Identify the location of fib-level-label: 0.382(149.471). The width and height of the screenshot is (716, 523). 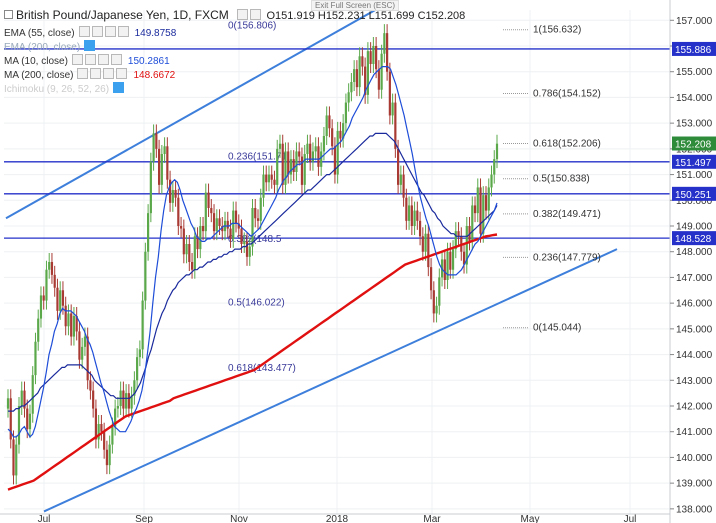
(567, 214).